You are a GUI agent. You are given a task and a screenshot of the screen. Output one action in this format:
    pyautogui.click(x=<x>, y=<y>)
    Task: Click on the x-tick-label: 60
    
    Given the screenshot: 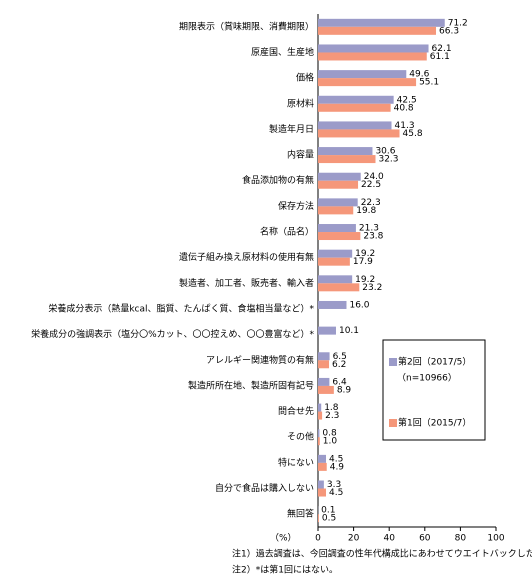 What is the action you would take?
    pyautogui.click(x=425, y=539)
    